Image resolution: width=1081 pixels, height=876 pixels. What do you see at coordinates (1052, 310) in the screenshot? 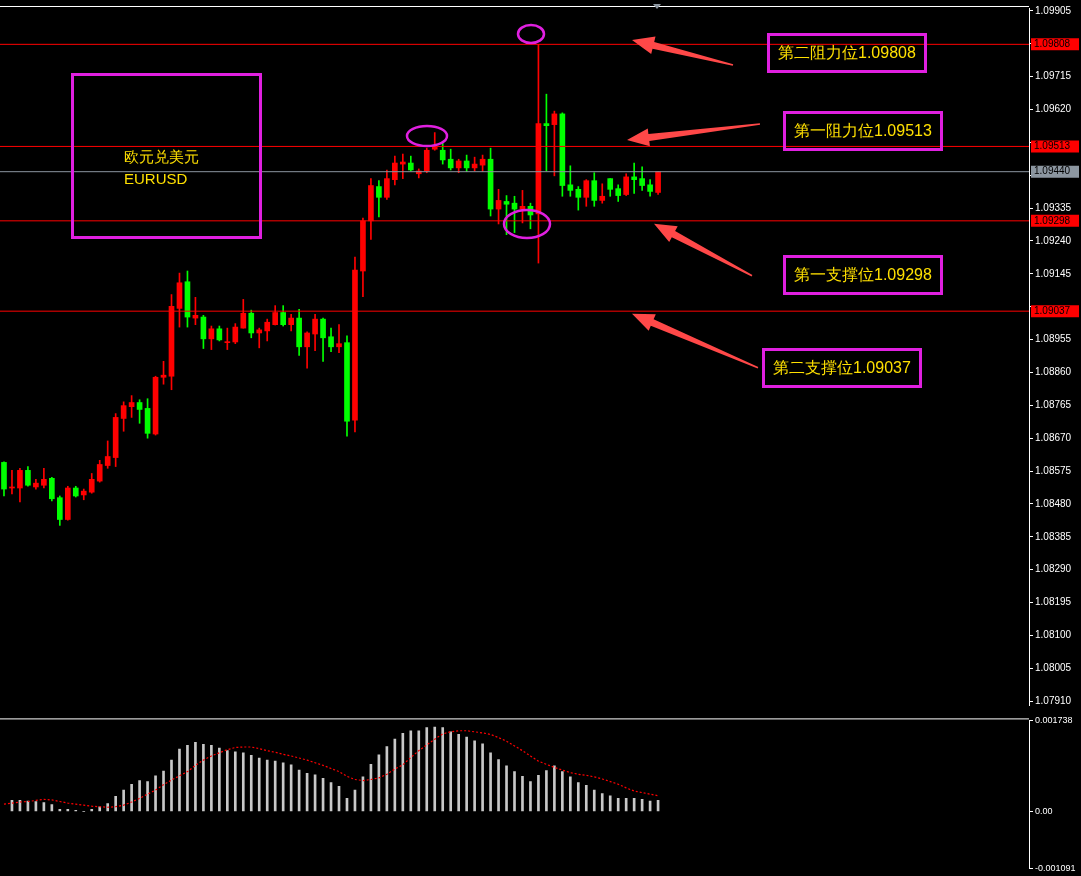
I see `ref-line-label: 1.09037` at bounding box center [1052, 310].